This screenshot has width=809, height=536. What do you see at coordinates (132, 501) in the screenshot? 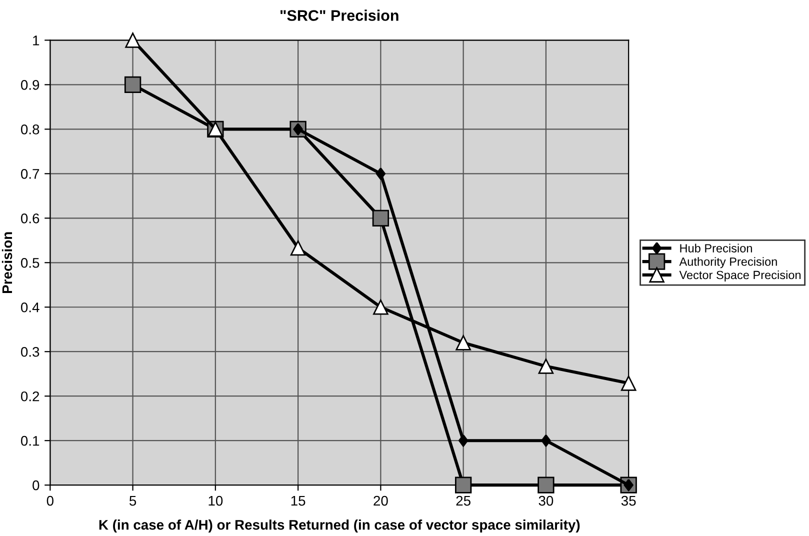
I see `x-tick-label: 5` at bounding box center [132, 501].